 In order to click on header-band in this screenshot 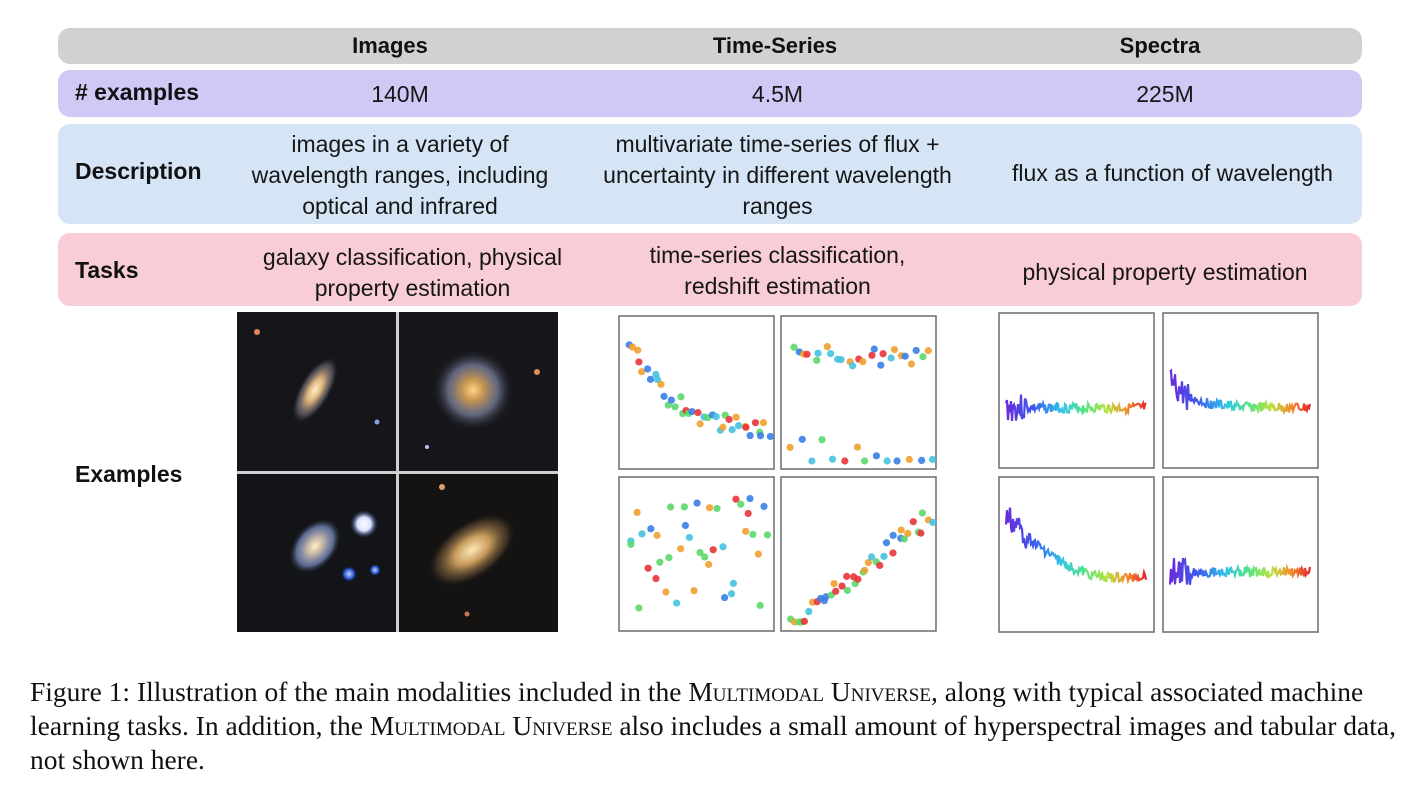, I will do `click(710, 46)`.